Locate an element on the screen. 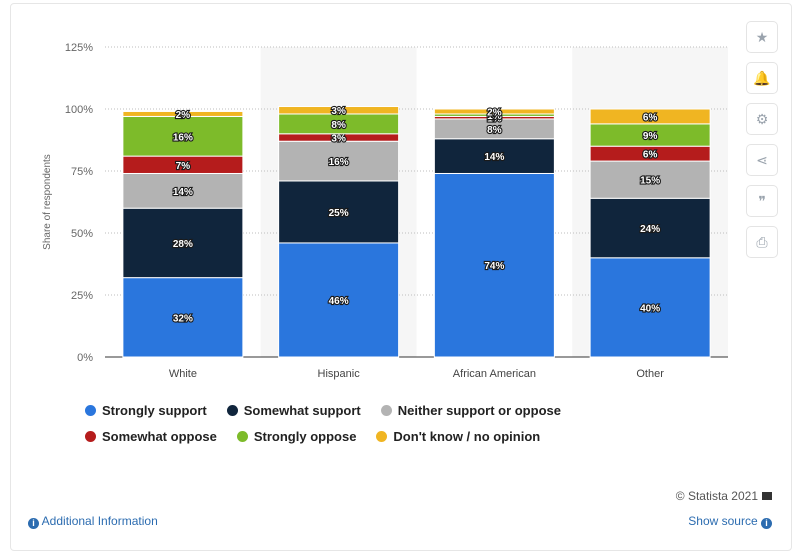 Image resolution: width=800 pixels, height=557 pixels. legend-item: Somewhat oppose is located at coordinates (151, 436).